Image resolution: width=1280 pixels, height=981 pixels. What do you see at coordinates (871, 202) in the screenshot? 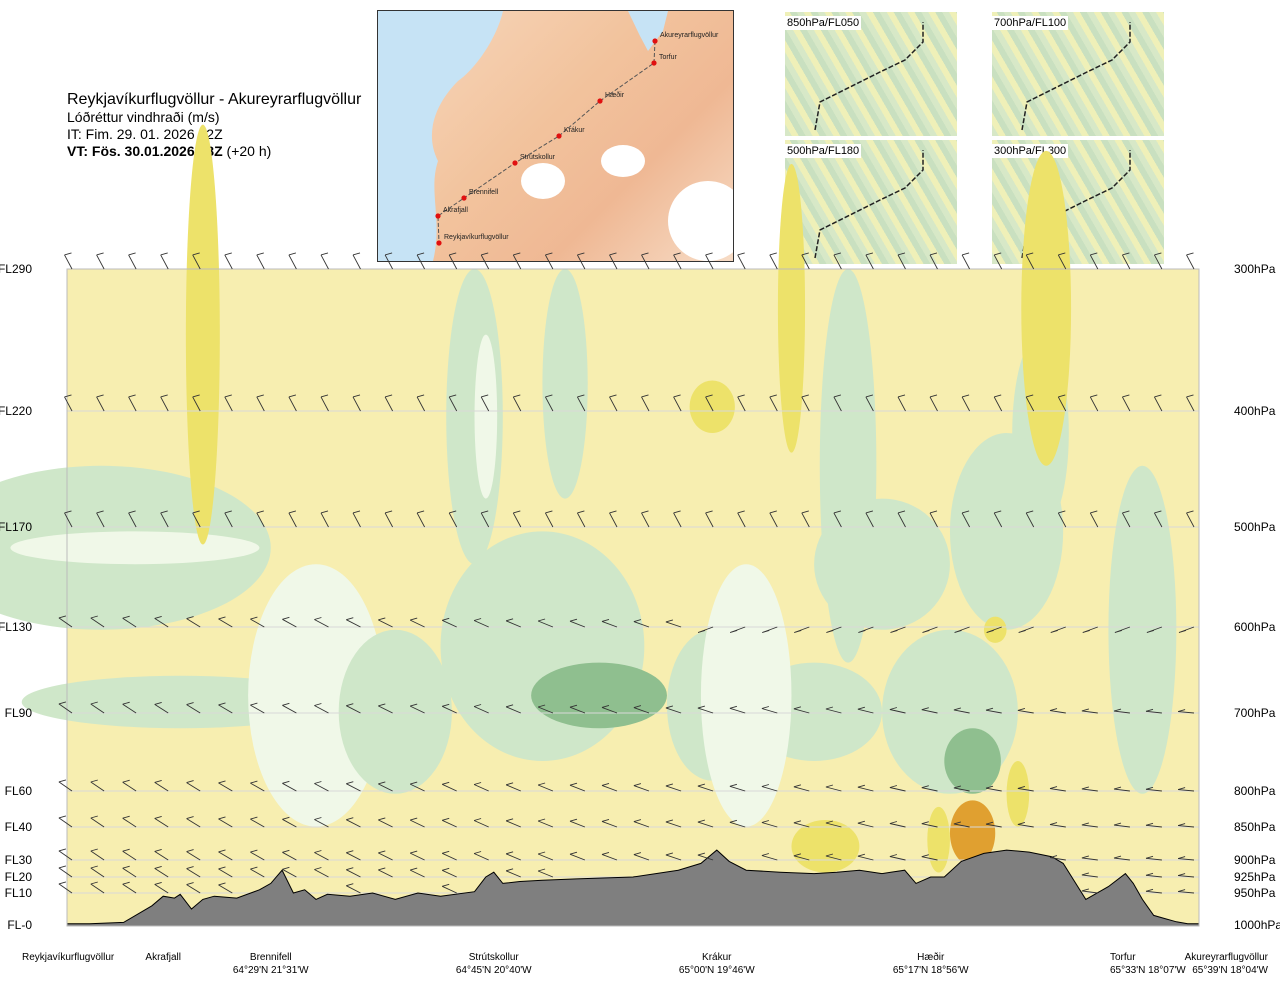
I see `thumbnail-500: 500hPa/FL180` at bounding box center [871, 202].